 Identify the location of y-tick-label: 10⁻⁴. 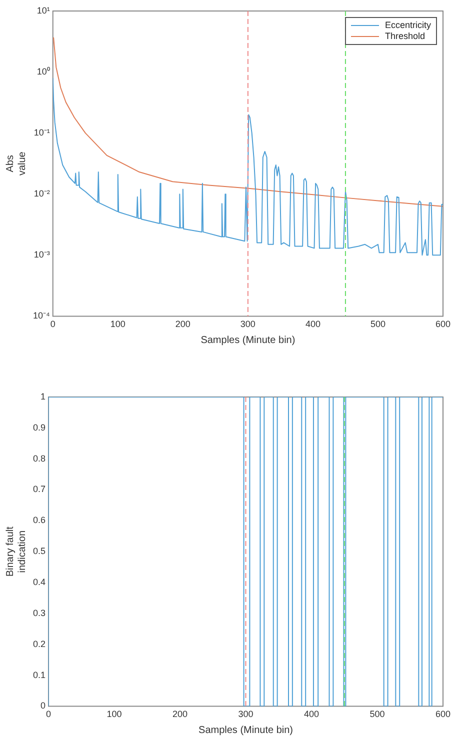
(41, 315).